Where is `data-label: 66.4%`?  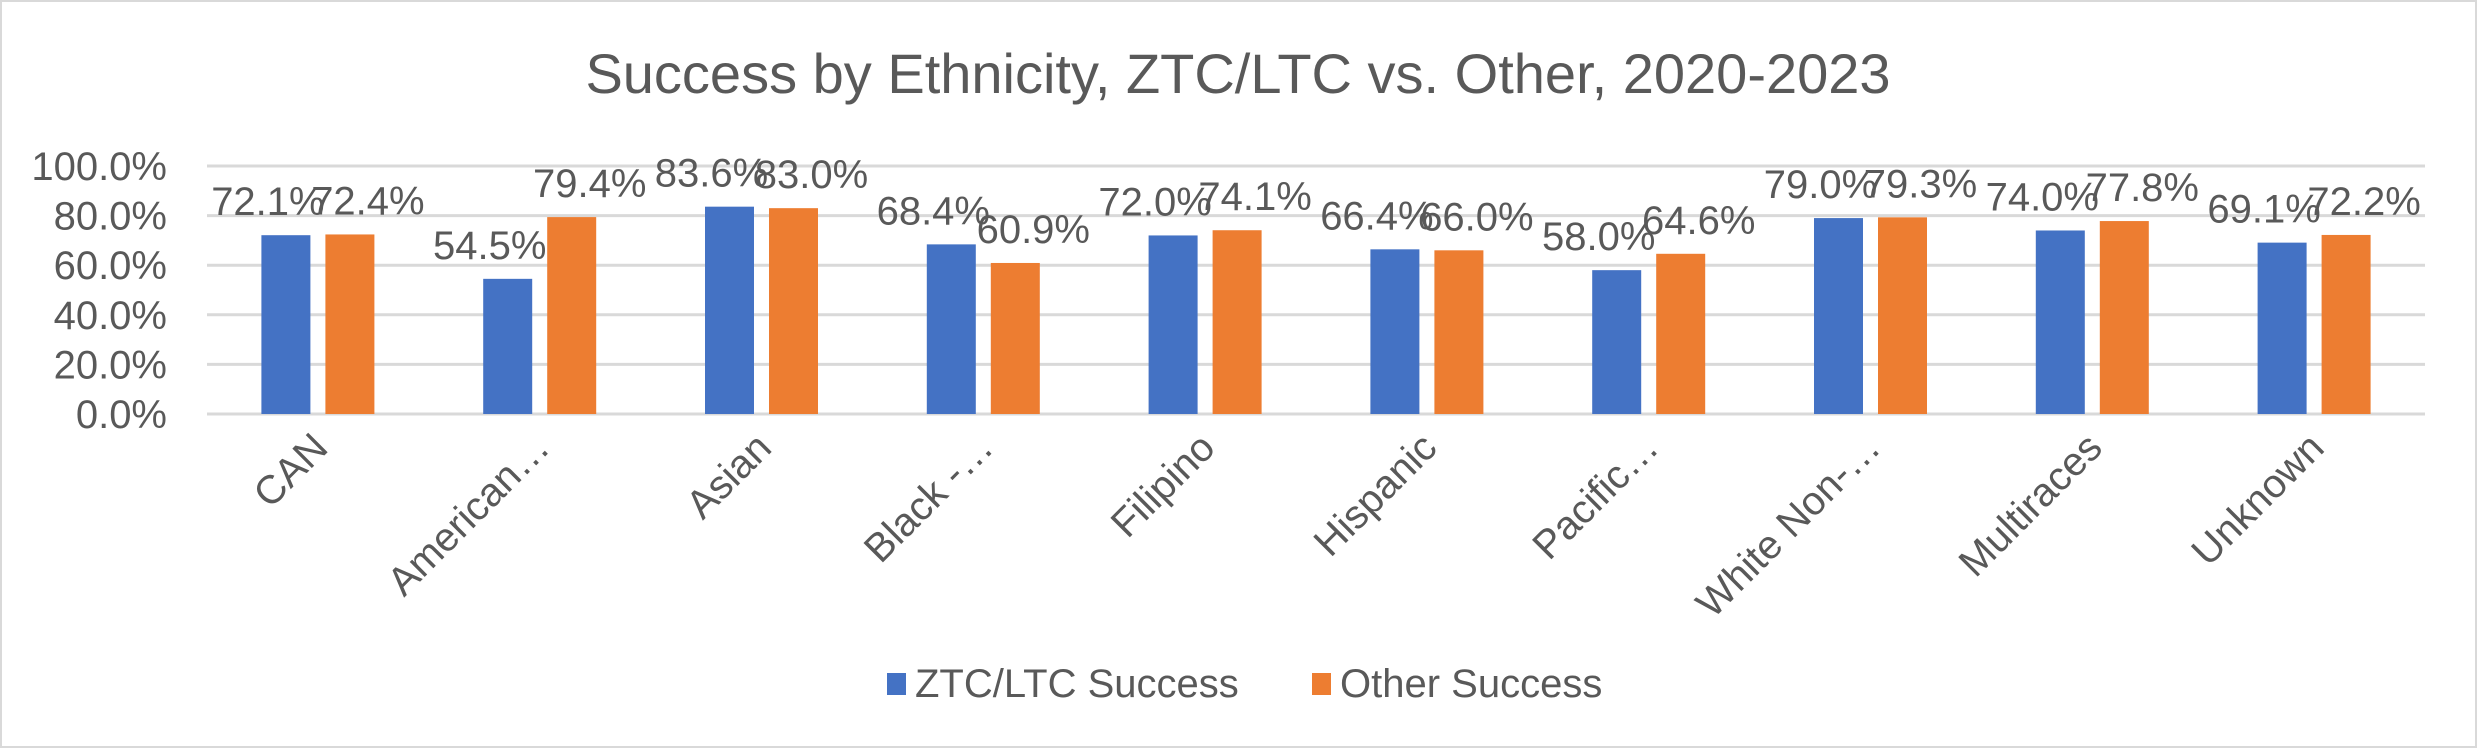
data-label: 66.4% is located at coordinates (1376, 216).